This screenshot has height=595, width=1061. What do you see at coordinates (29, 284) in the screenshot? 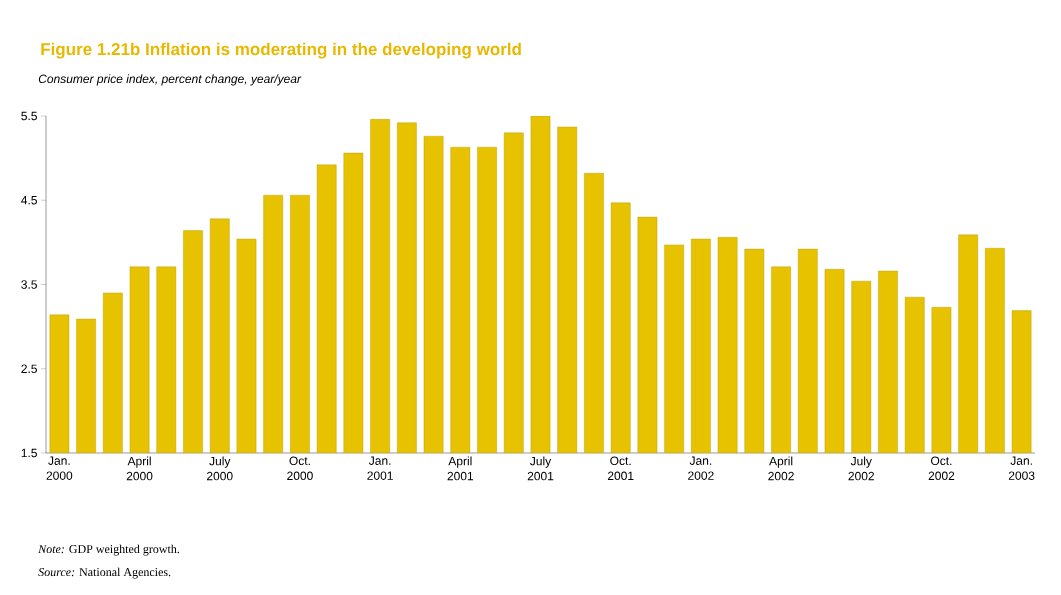
I see `y-tick-label: 3.5` at bounding box center [29, 284].